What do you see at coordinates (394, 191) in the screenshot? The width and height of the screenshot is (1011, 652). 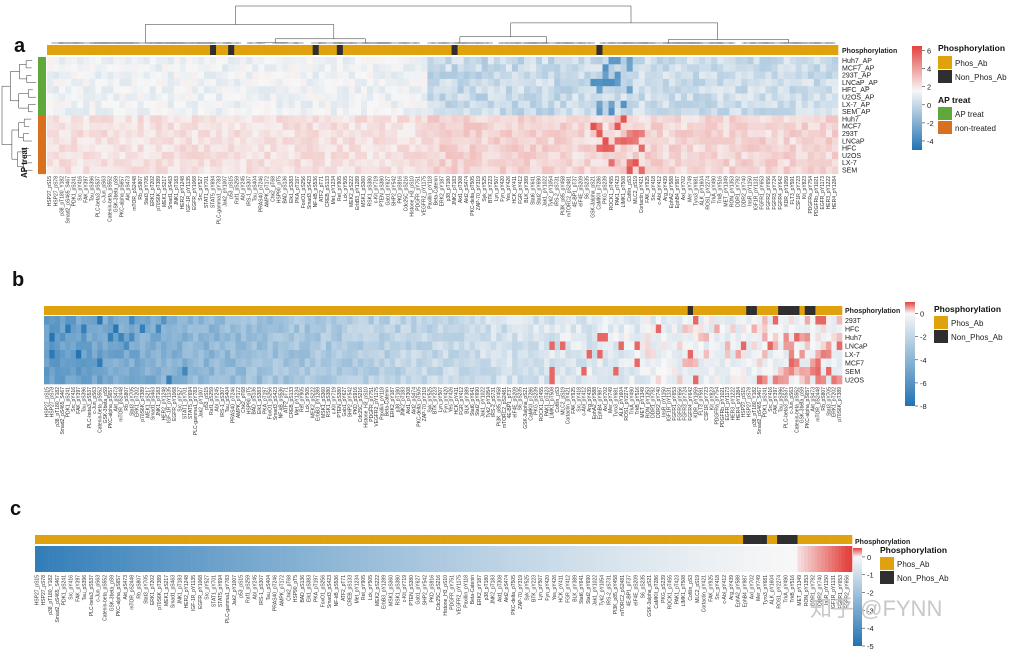 I see `col-label-a: SHP2_pY542` at bounding box center [394, 191].